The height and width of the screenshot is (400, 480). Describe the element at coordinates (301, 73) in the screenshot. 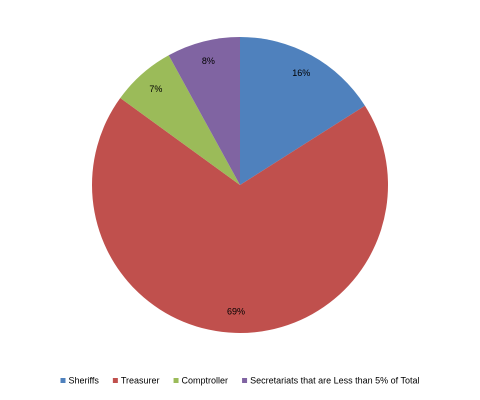

I see `data-label: 16%` at that location.